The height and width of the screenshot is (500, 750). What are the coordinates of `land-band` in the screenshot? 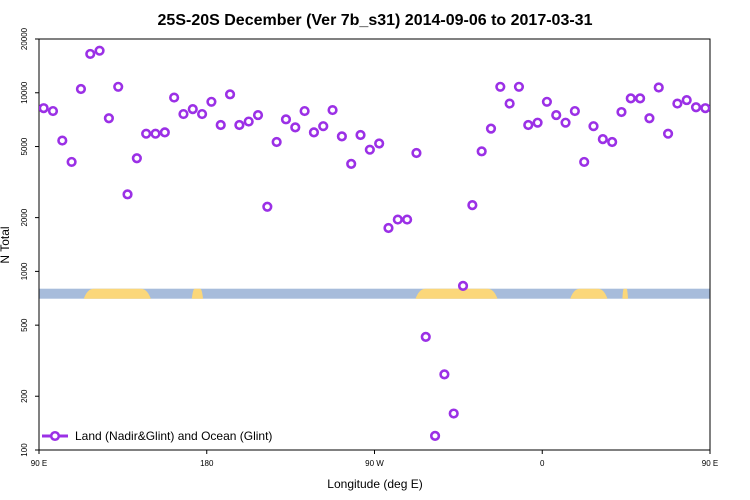 It's located at (374, 293).